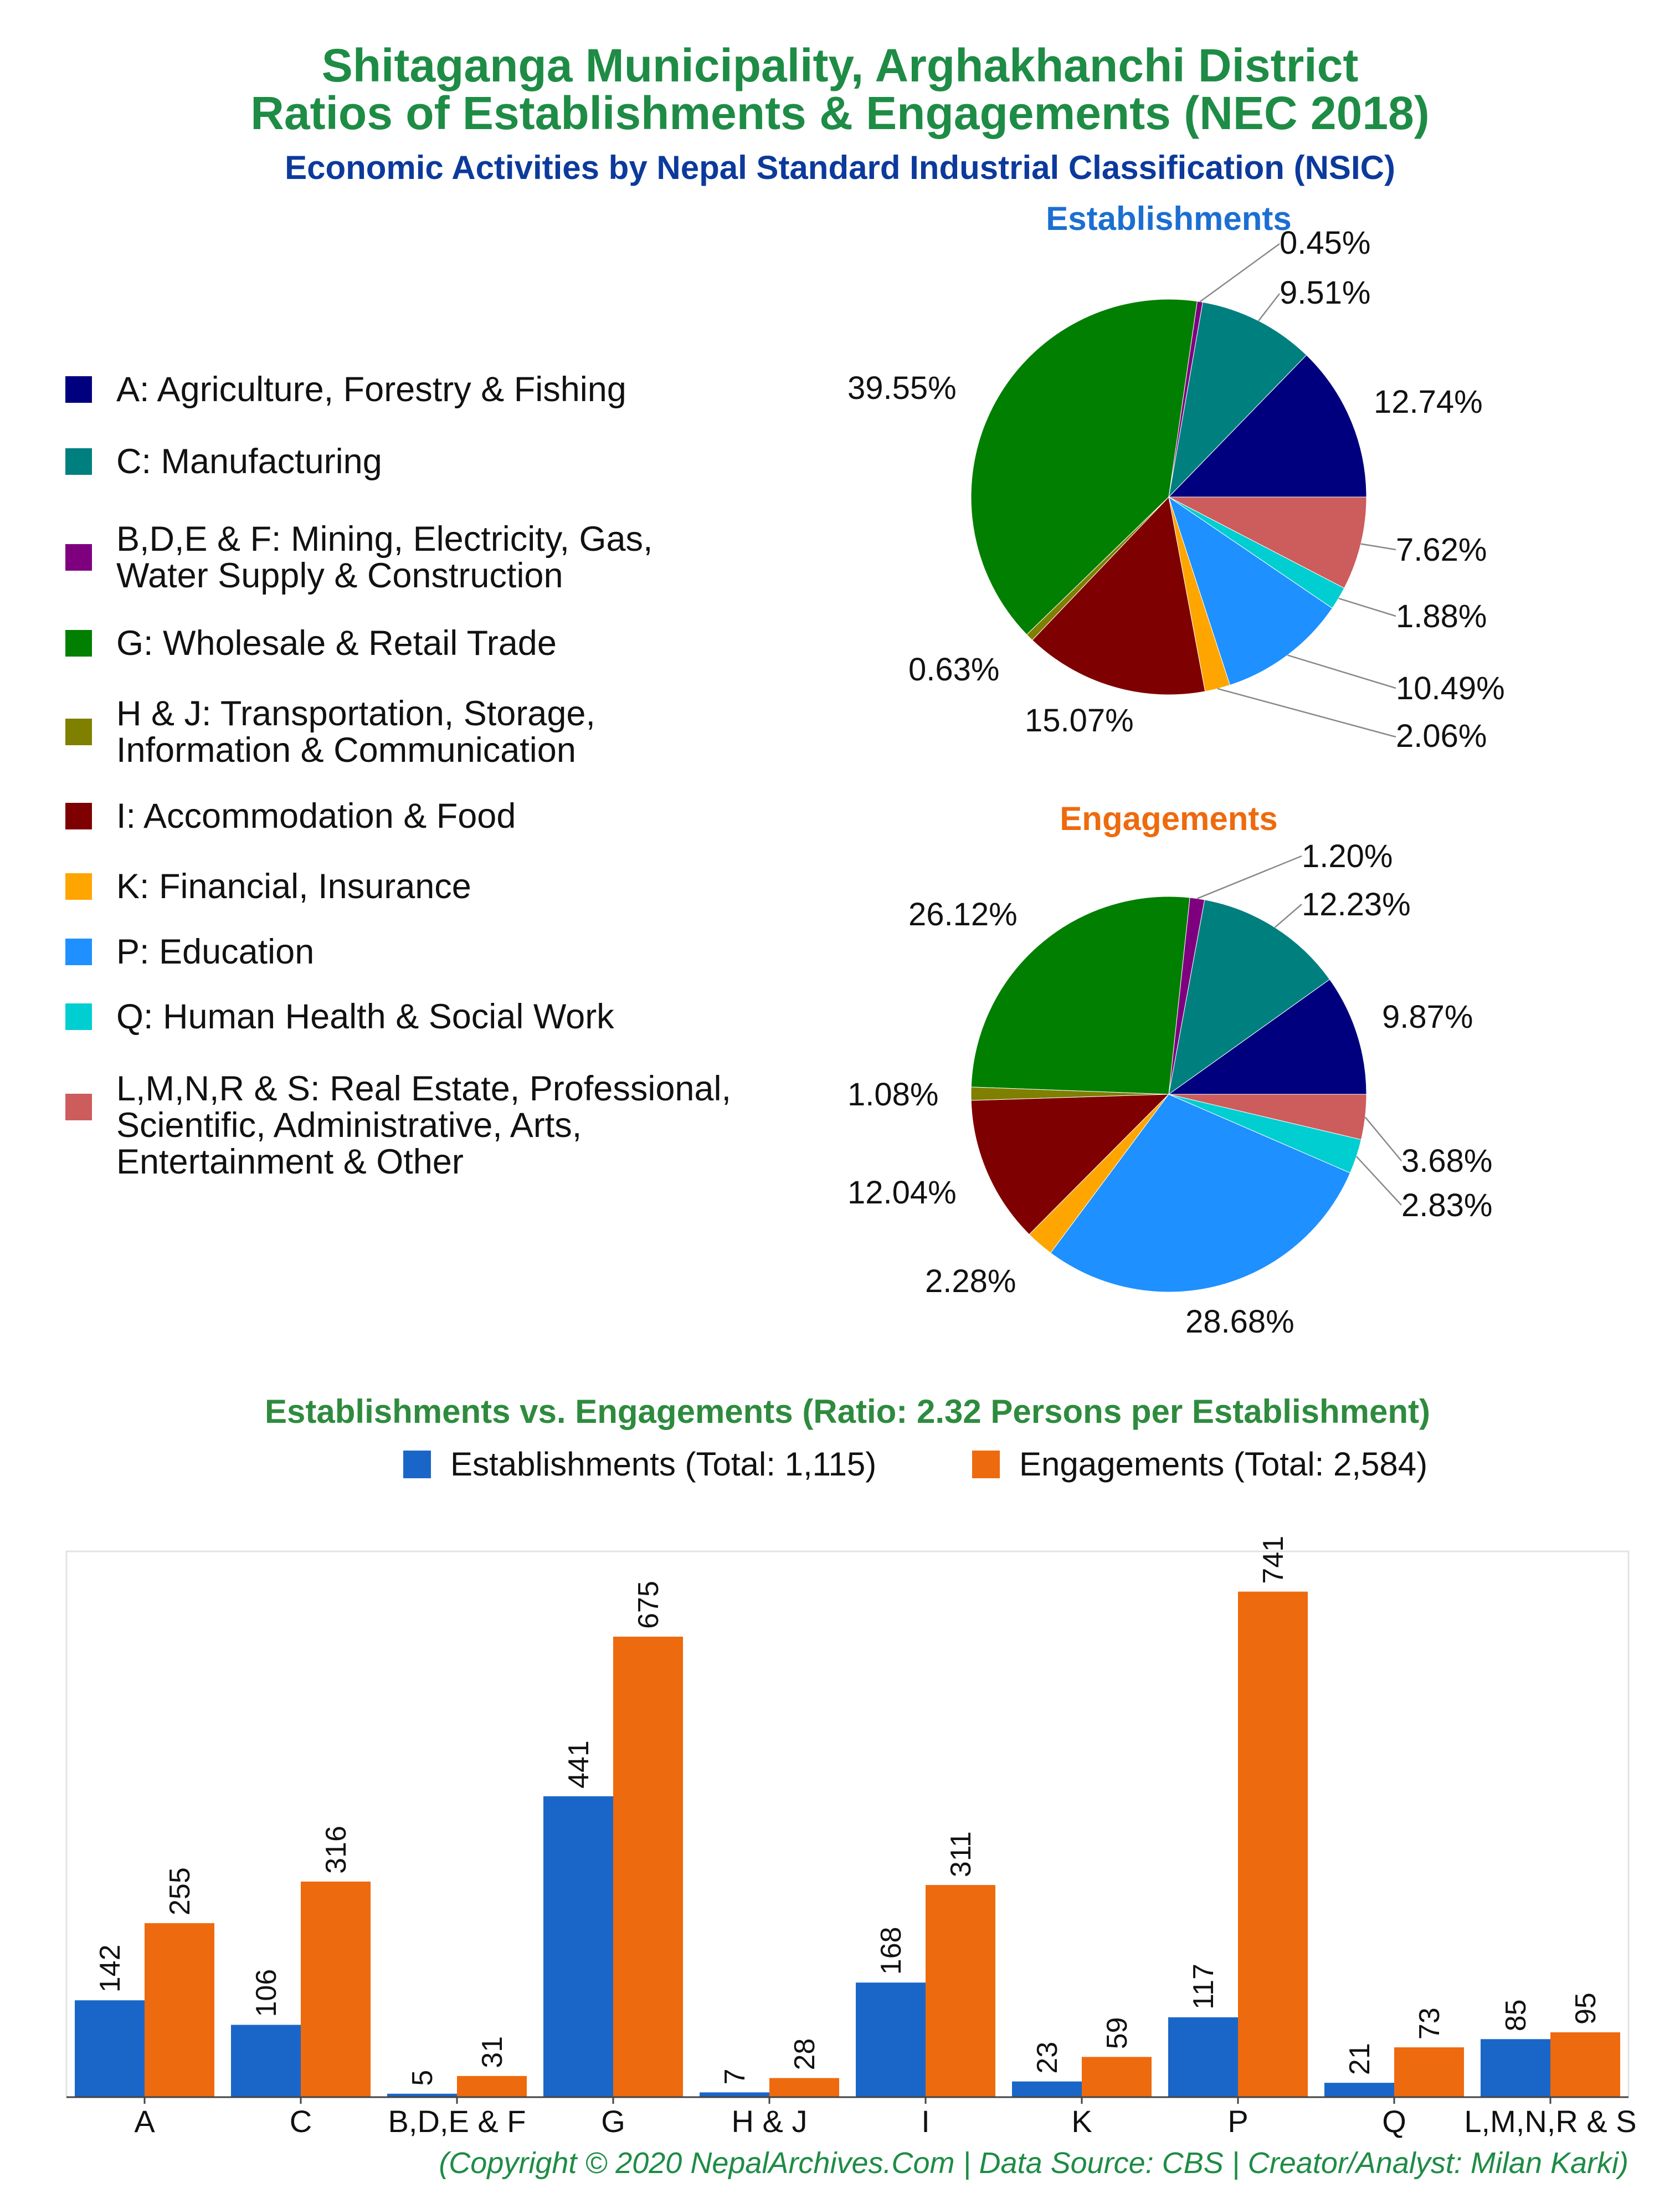 Image resolution: width=1680 pixels, height=2193 pixels. I want to click on pie-data-label: 7.62%, so click(1441, 550).